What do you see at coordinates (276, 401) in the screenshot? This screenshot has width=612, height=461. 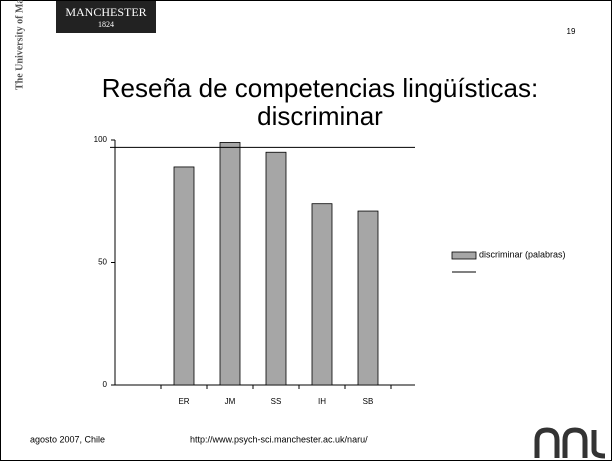 I see `x-tick-label: SS` at bounding box center [276, 401].